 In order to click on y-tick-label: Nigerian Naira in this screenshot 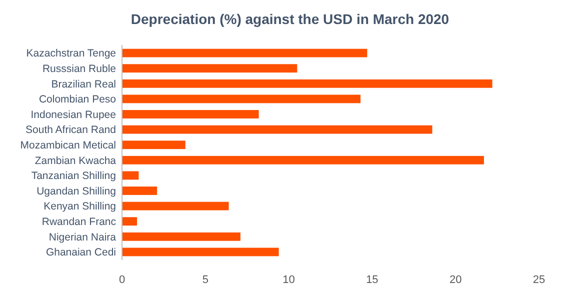, I will do `click(82, 237)`.